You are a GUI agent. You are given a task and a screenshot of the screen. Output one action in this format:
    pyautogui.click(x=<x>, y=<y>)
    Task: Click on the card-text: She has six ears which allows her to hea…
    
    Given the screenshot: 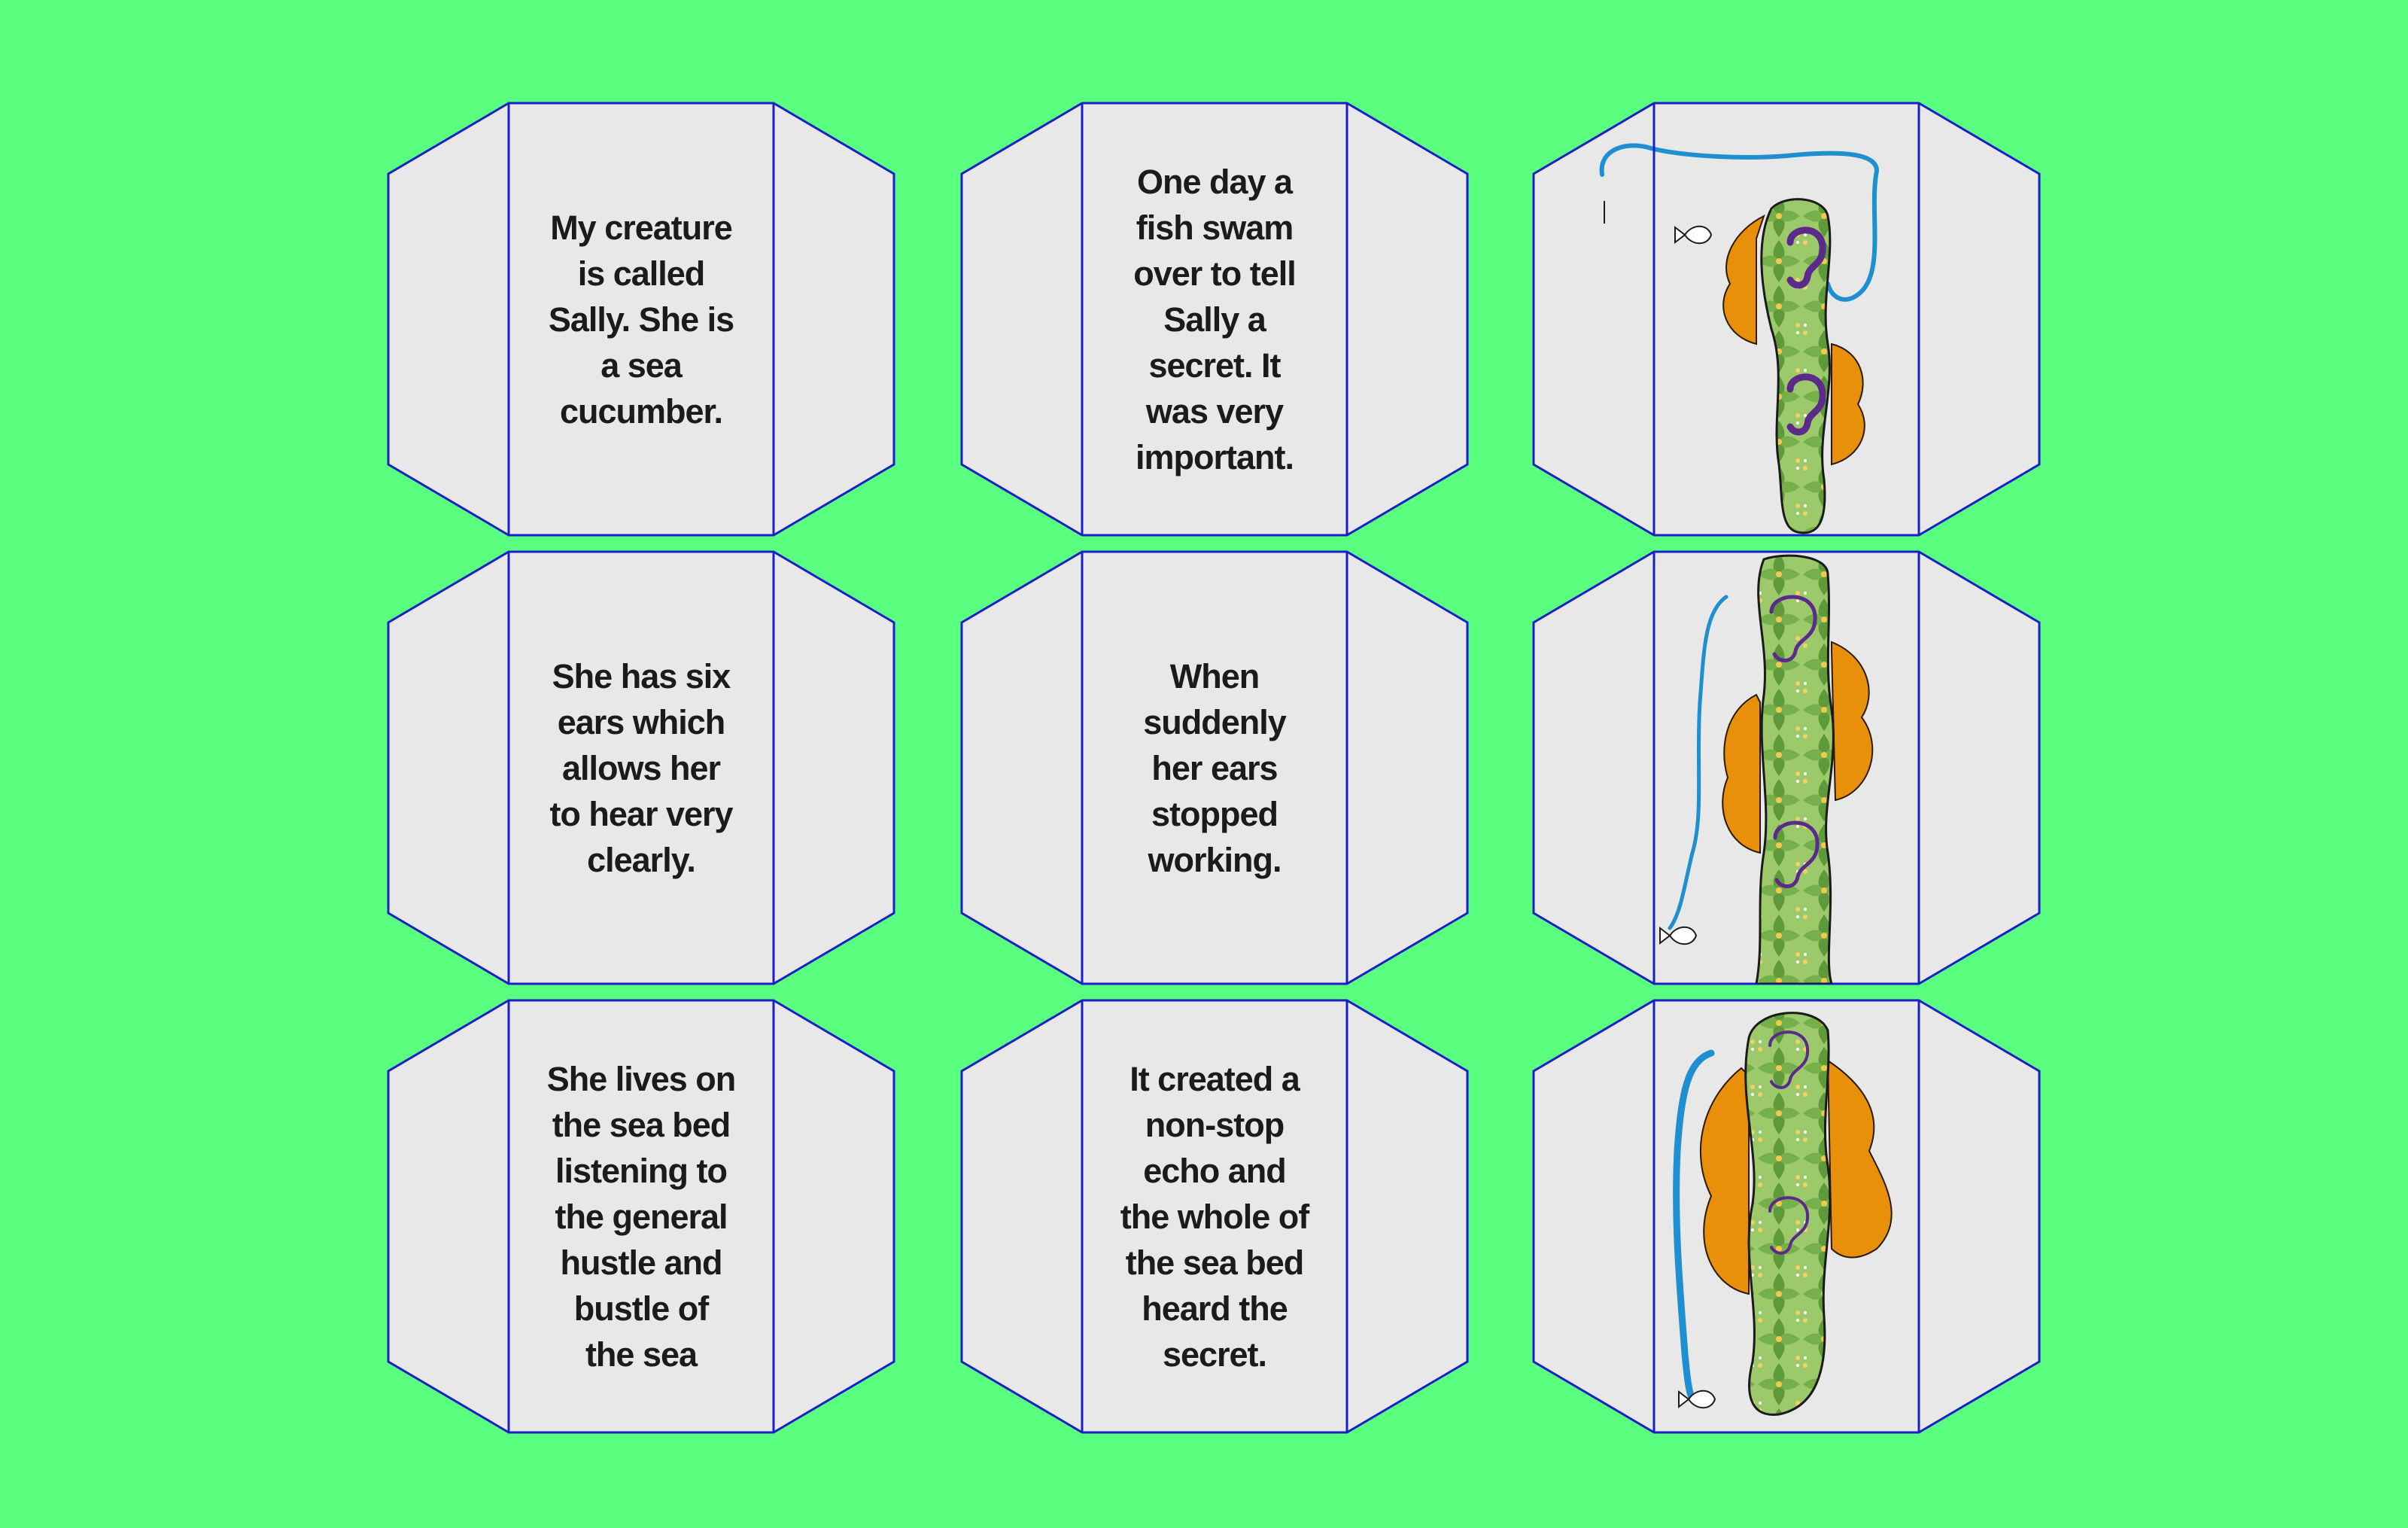 What is the action you would take?
    pyautogui.click(x=641, y=767)
    